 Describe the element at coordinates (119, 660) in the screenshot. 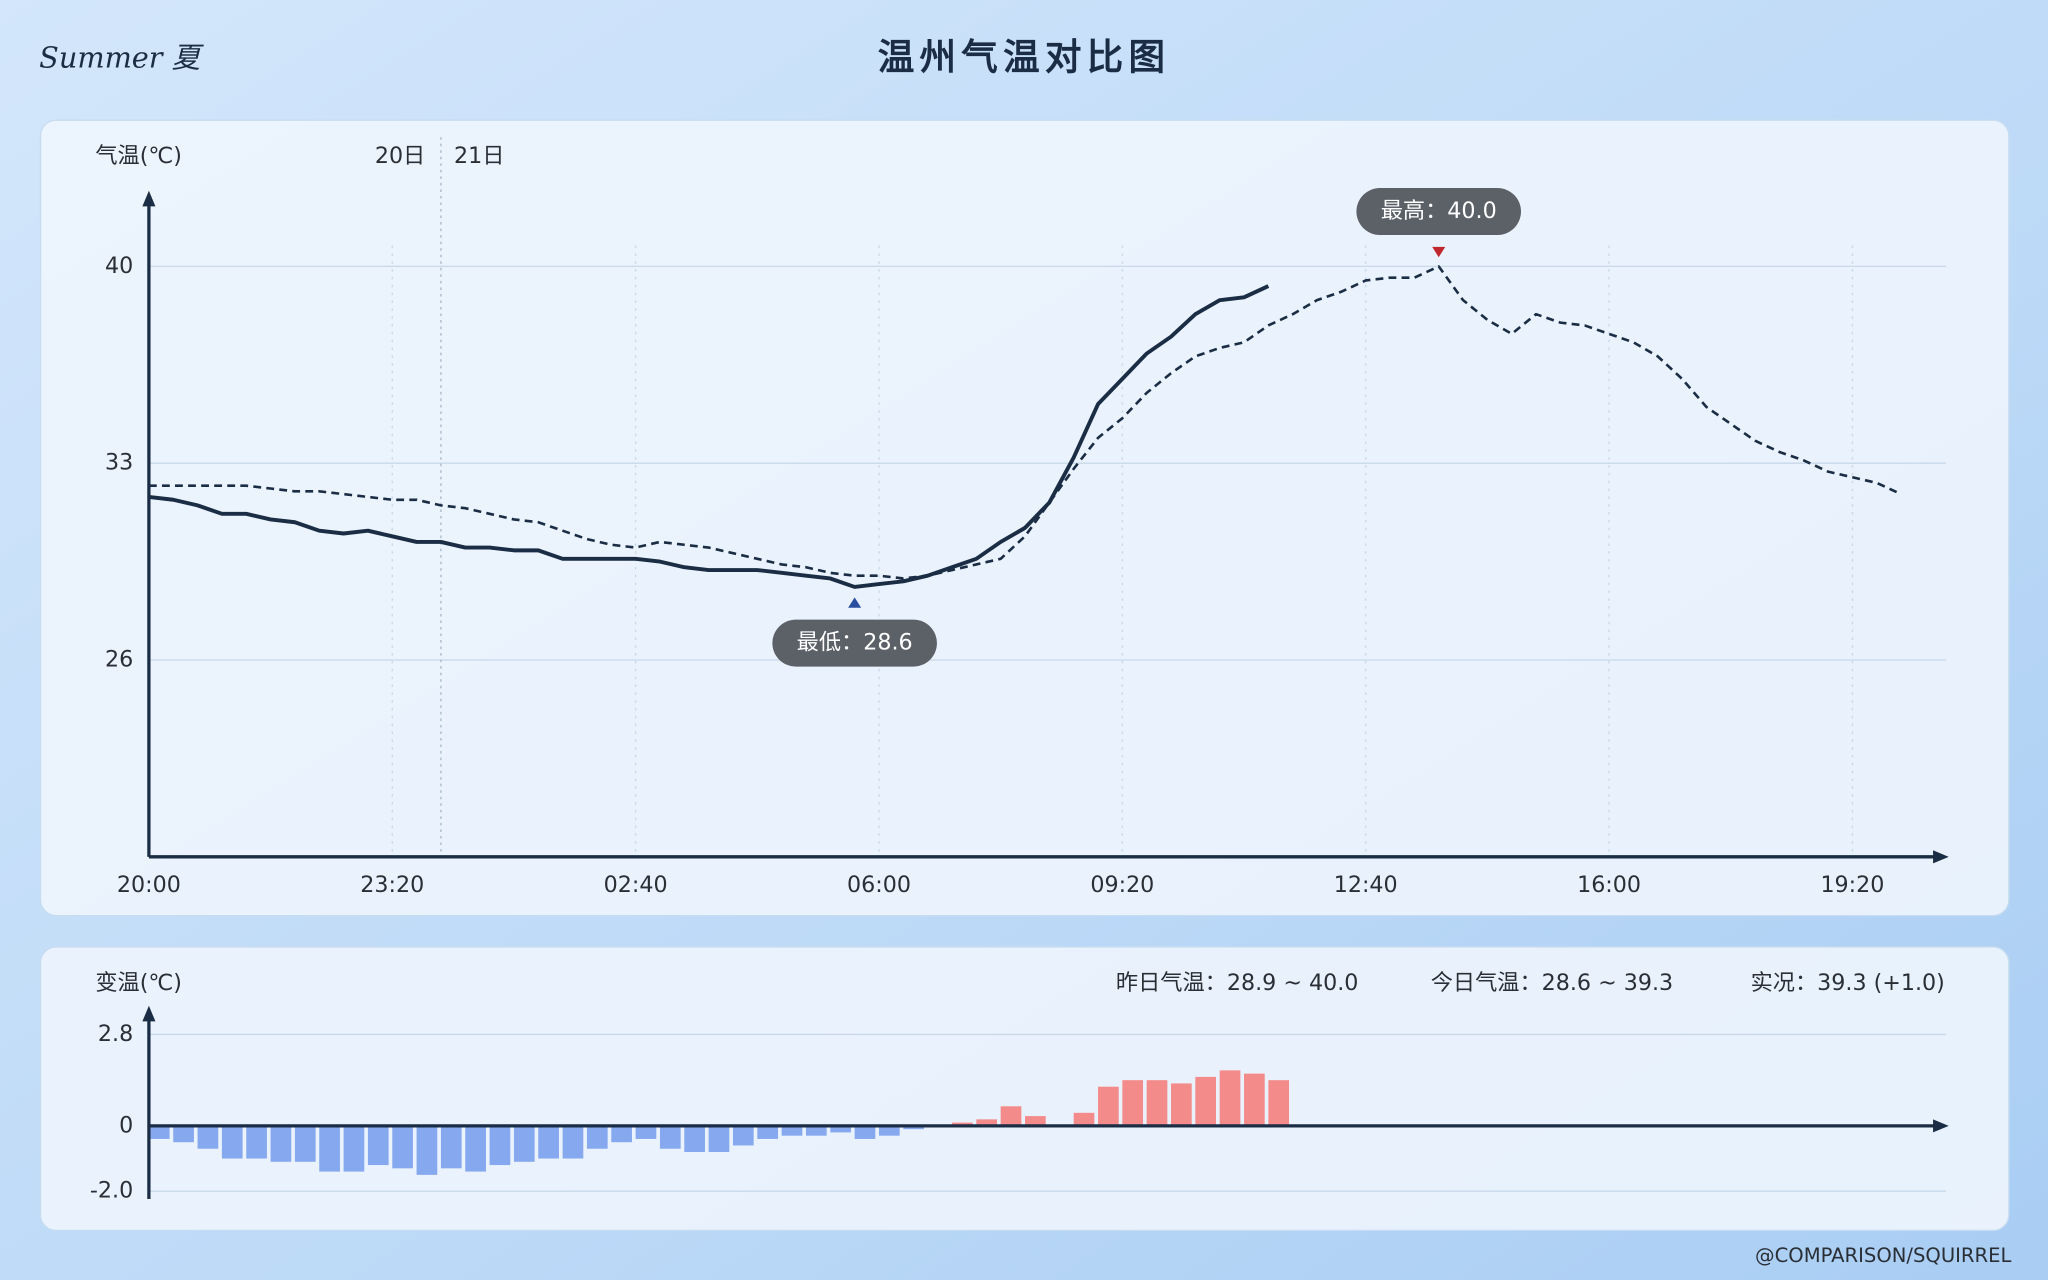

I see `y-tick-label: 26` at that location.